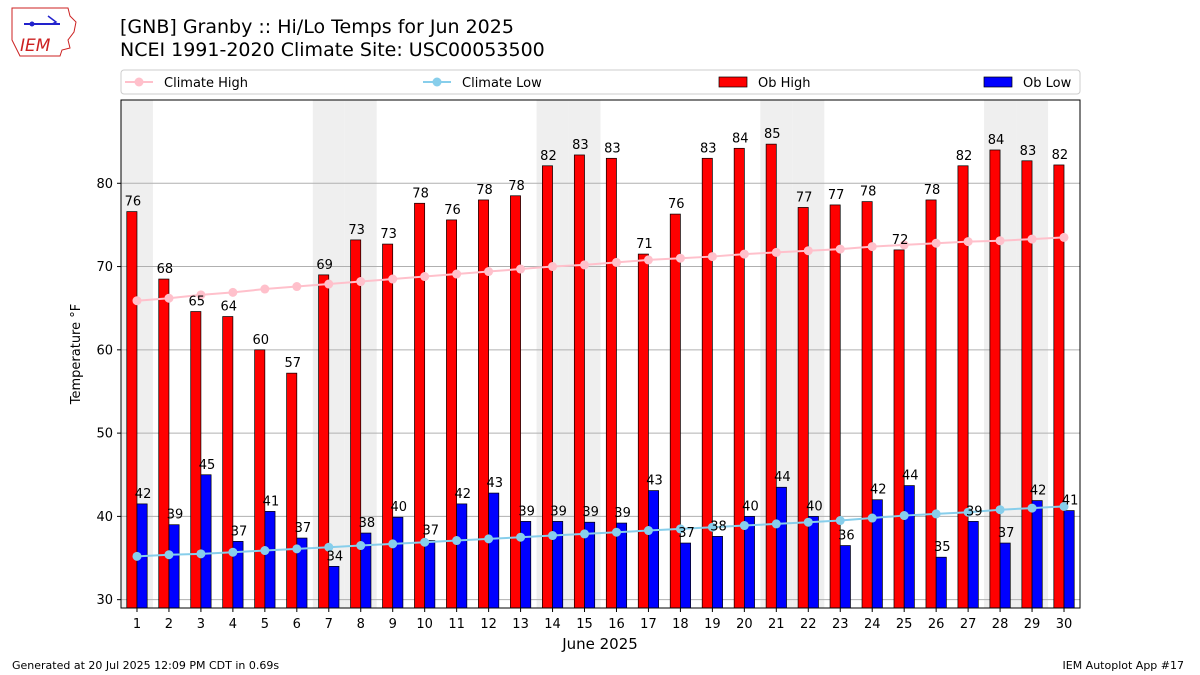  I want to click on logo-text: IEM, so click(35, 46).